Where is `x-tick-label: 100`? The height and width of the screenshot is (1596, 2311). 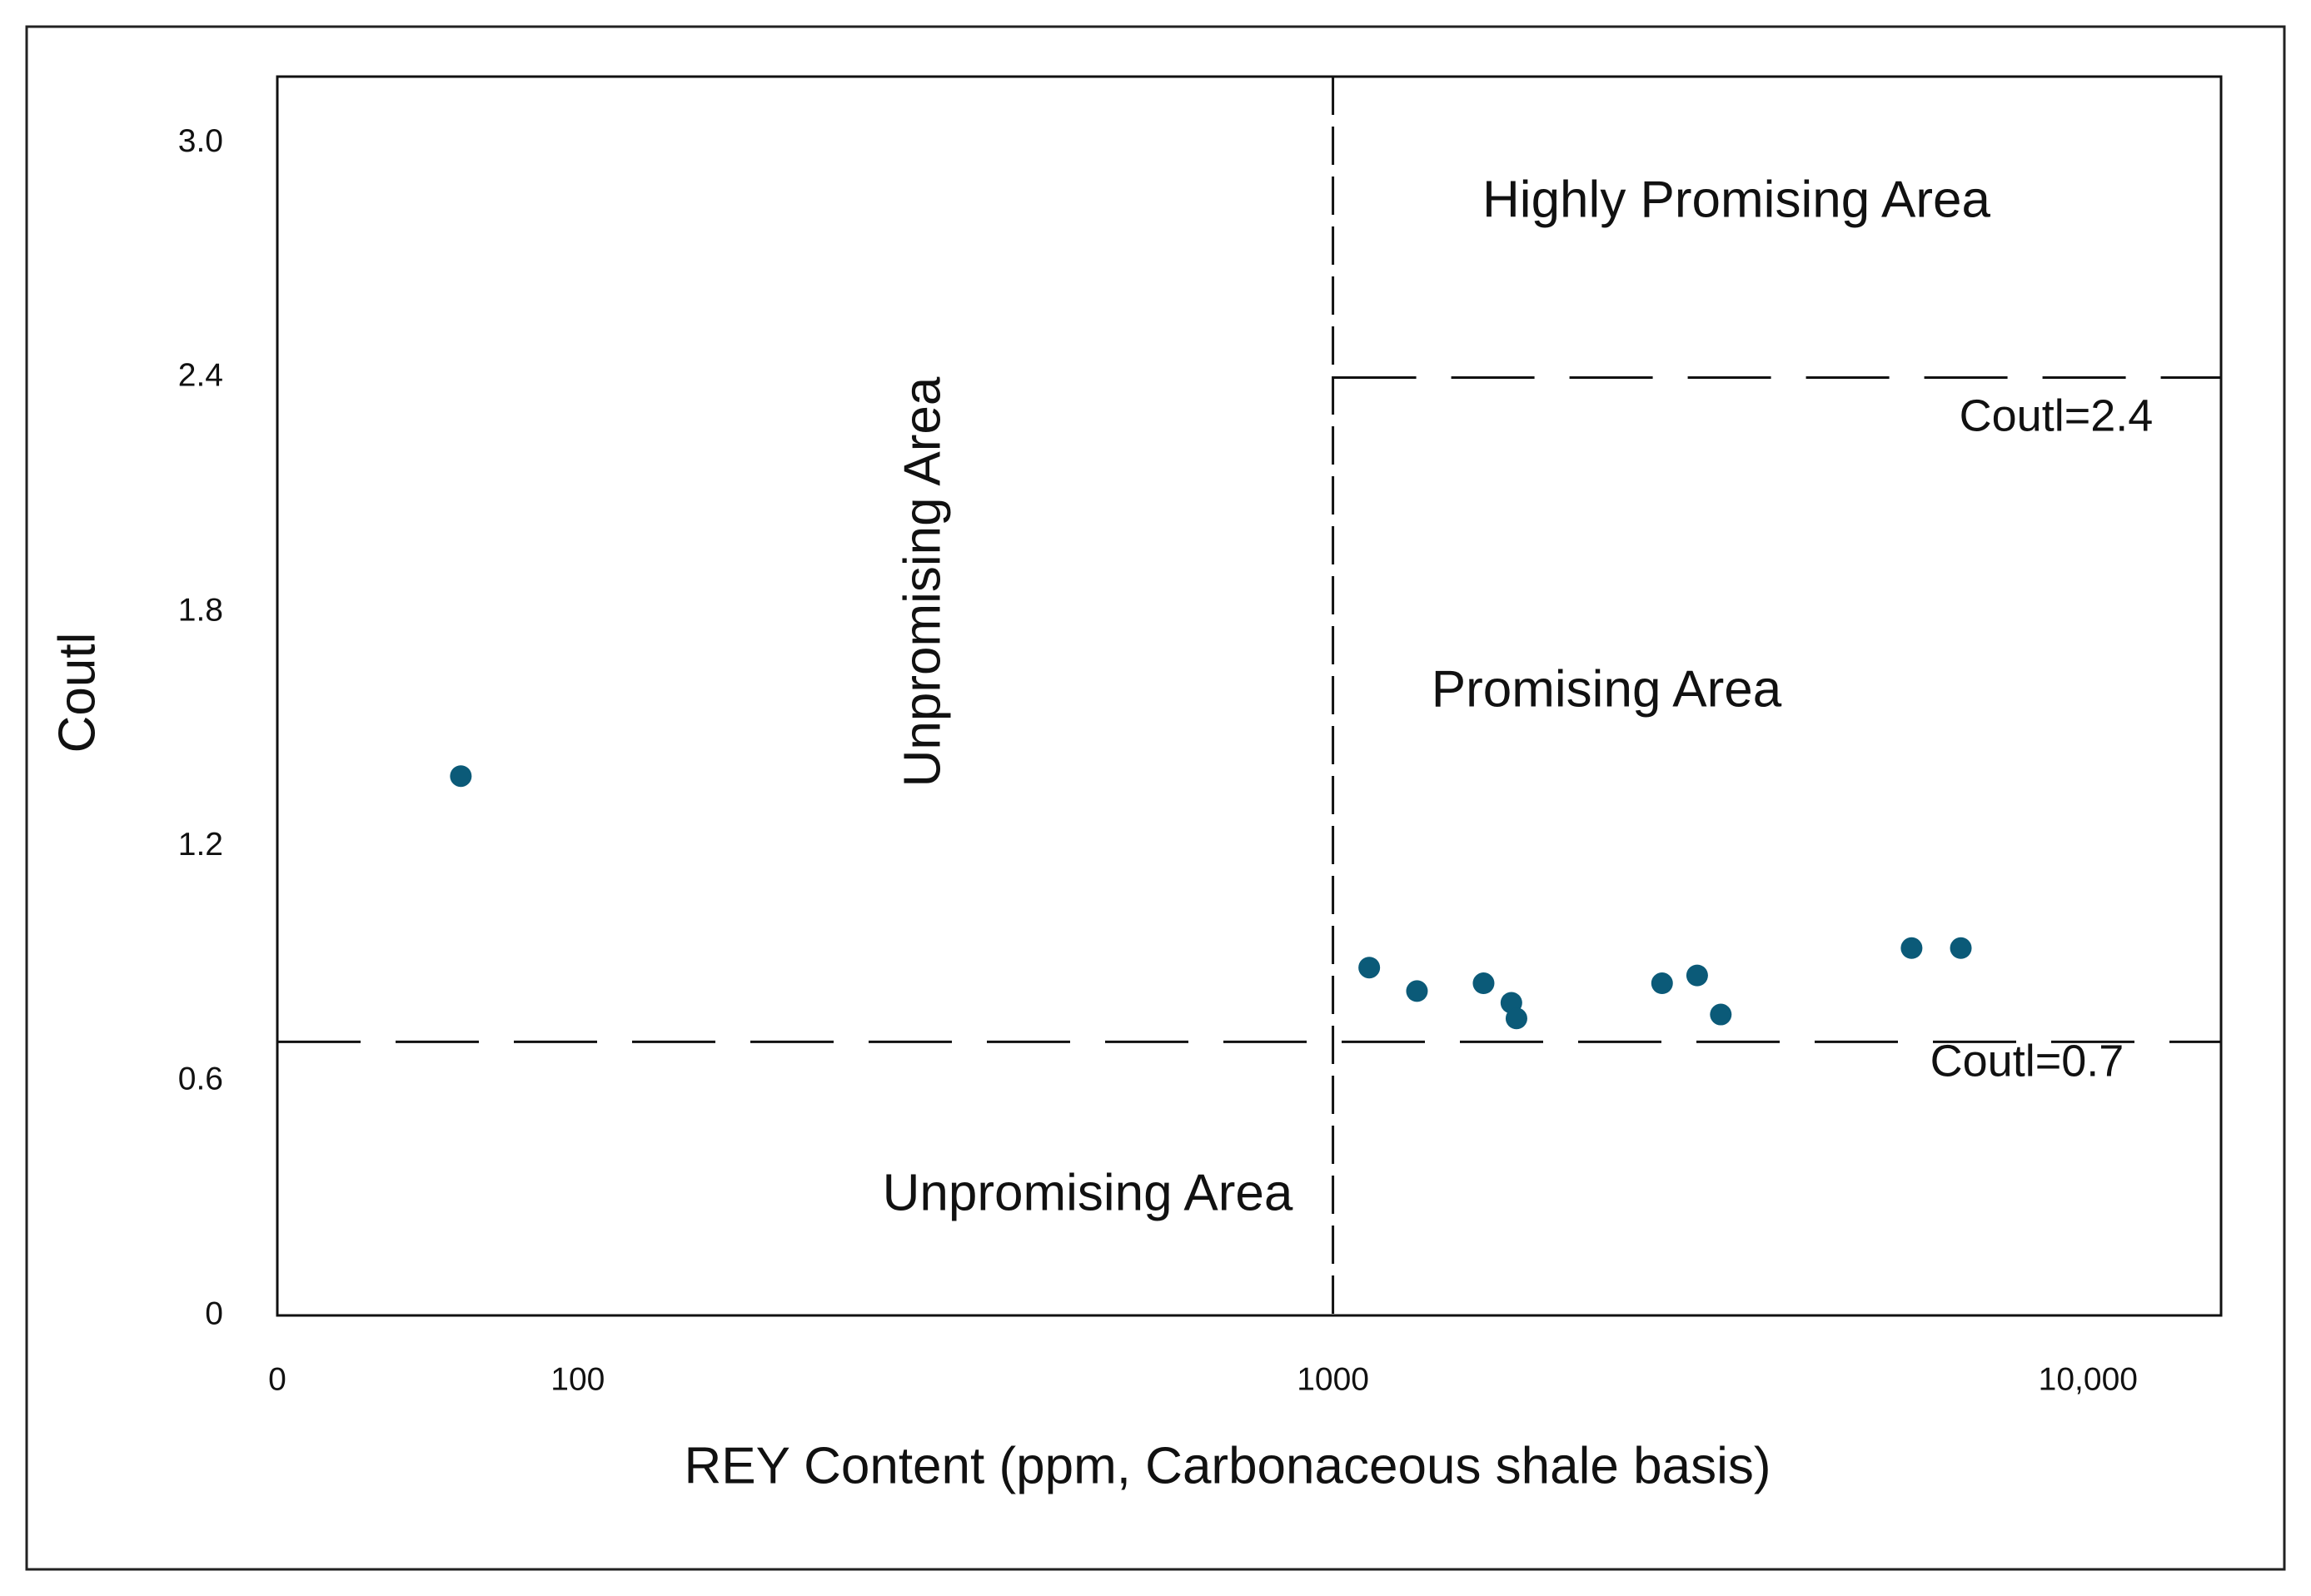
x-tick-label: 100 is located at coordinates (578, 1379).